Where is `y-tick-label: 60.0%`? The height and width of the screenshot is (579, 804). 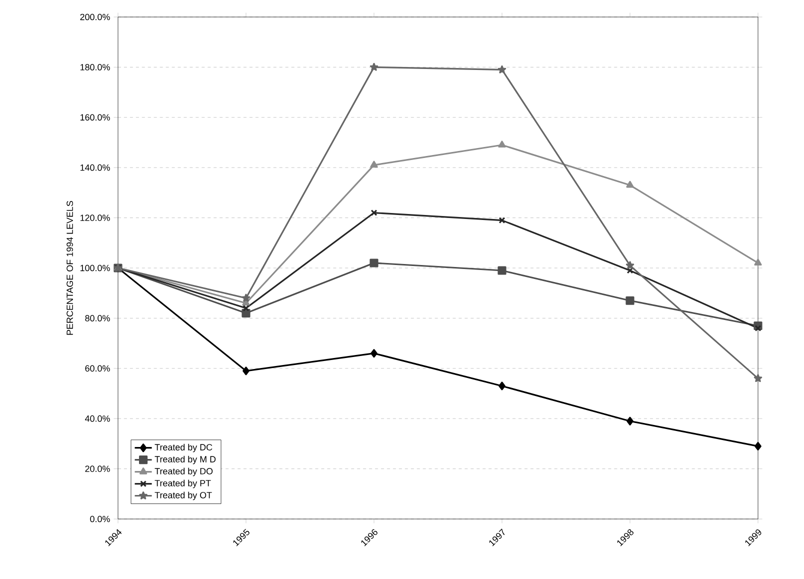 y-tick-label: 60.0% is located at coordinates (97, 368).